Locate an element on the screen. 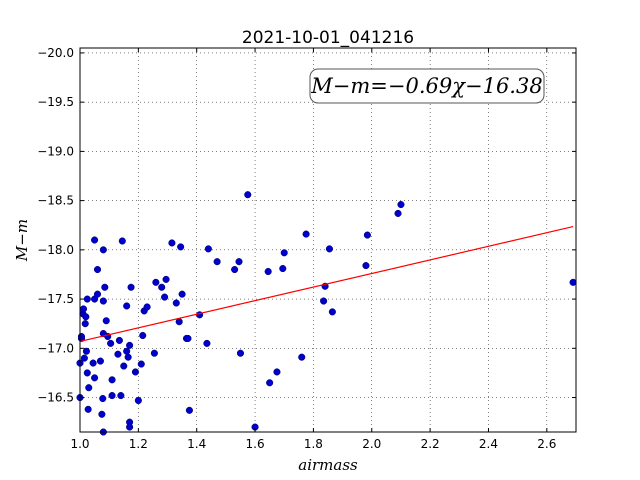  x-axis-label: airmass is located at coordinates (328, 465).